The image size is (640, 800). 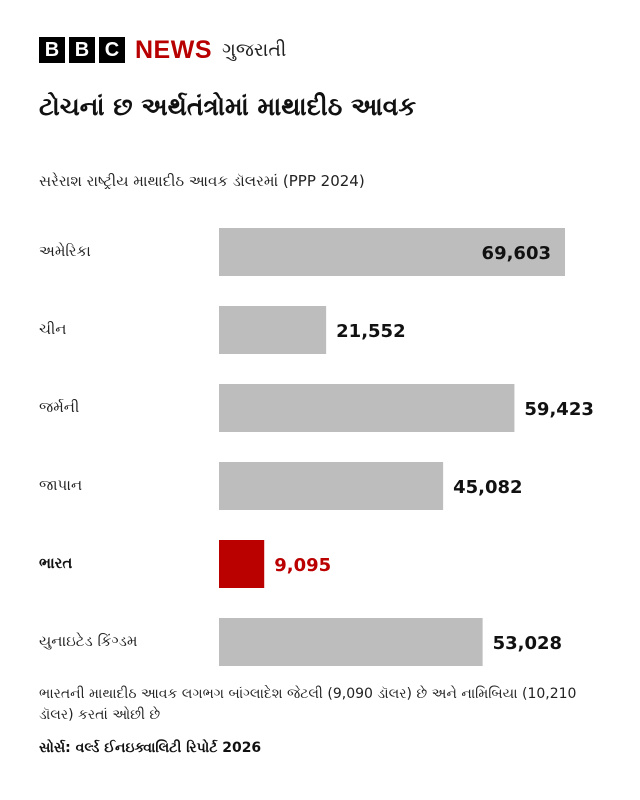 I want to click on data-label: 59,423, so click(x=558, y=409).